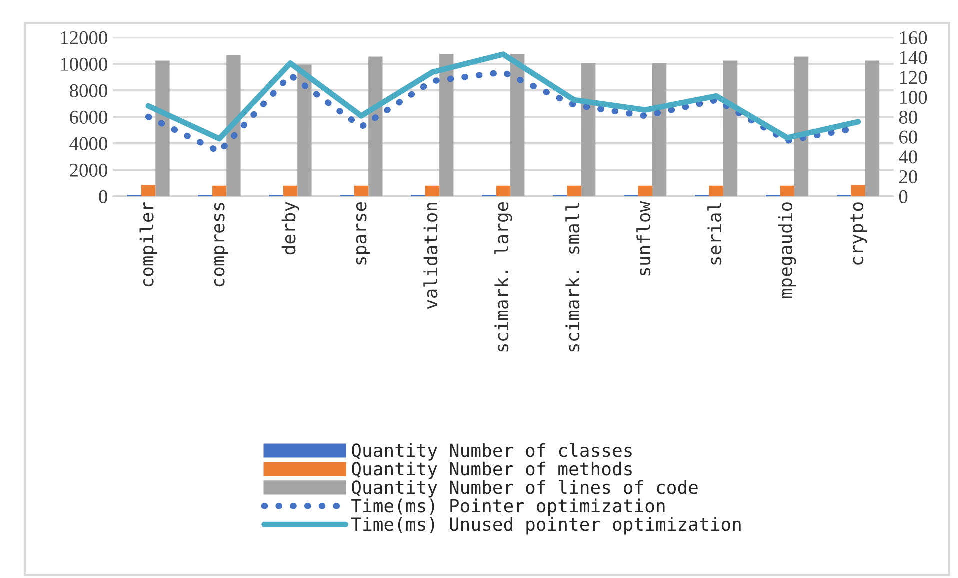 The image size is (958, 578). I want to click on legend-label: Quantity Number of lines of code, so click(525, 489).